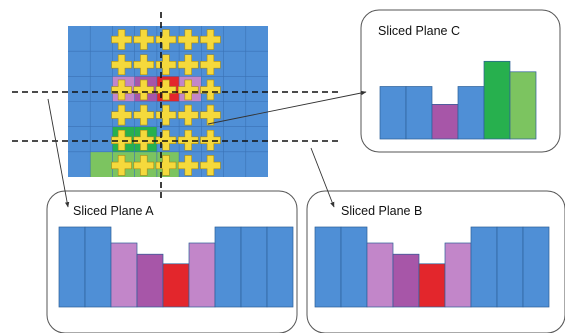 The height and width of the screenshot is (333, 565). Describe the element at coordinates (101, 164) in the screenshot. I see `grid-cell-light-green` at that location.